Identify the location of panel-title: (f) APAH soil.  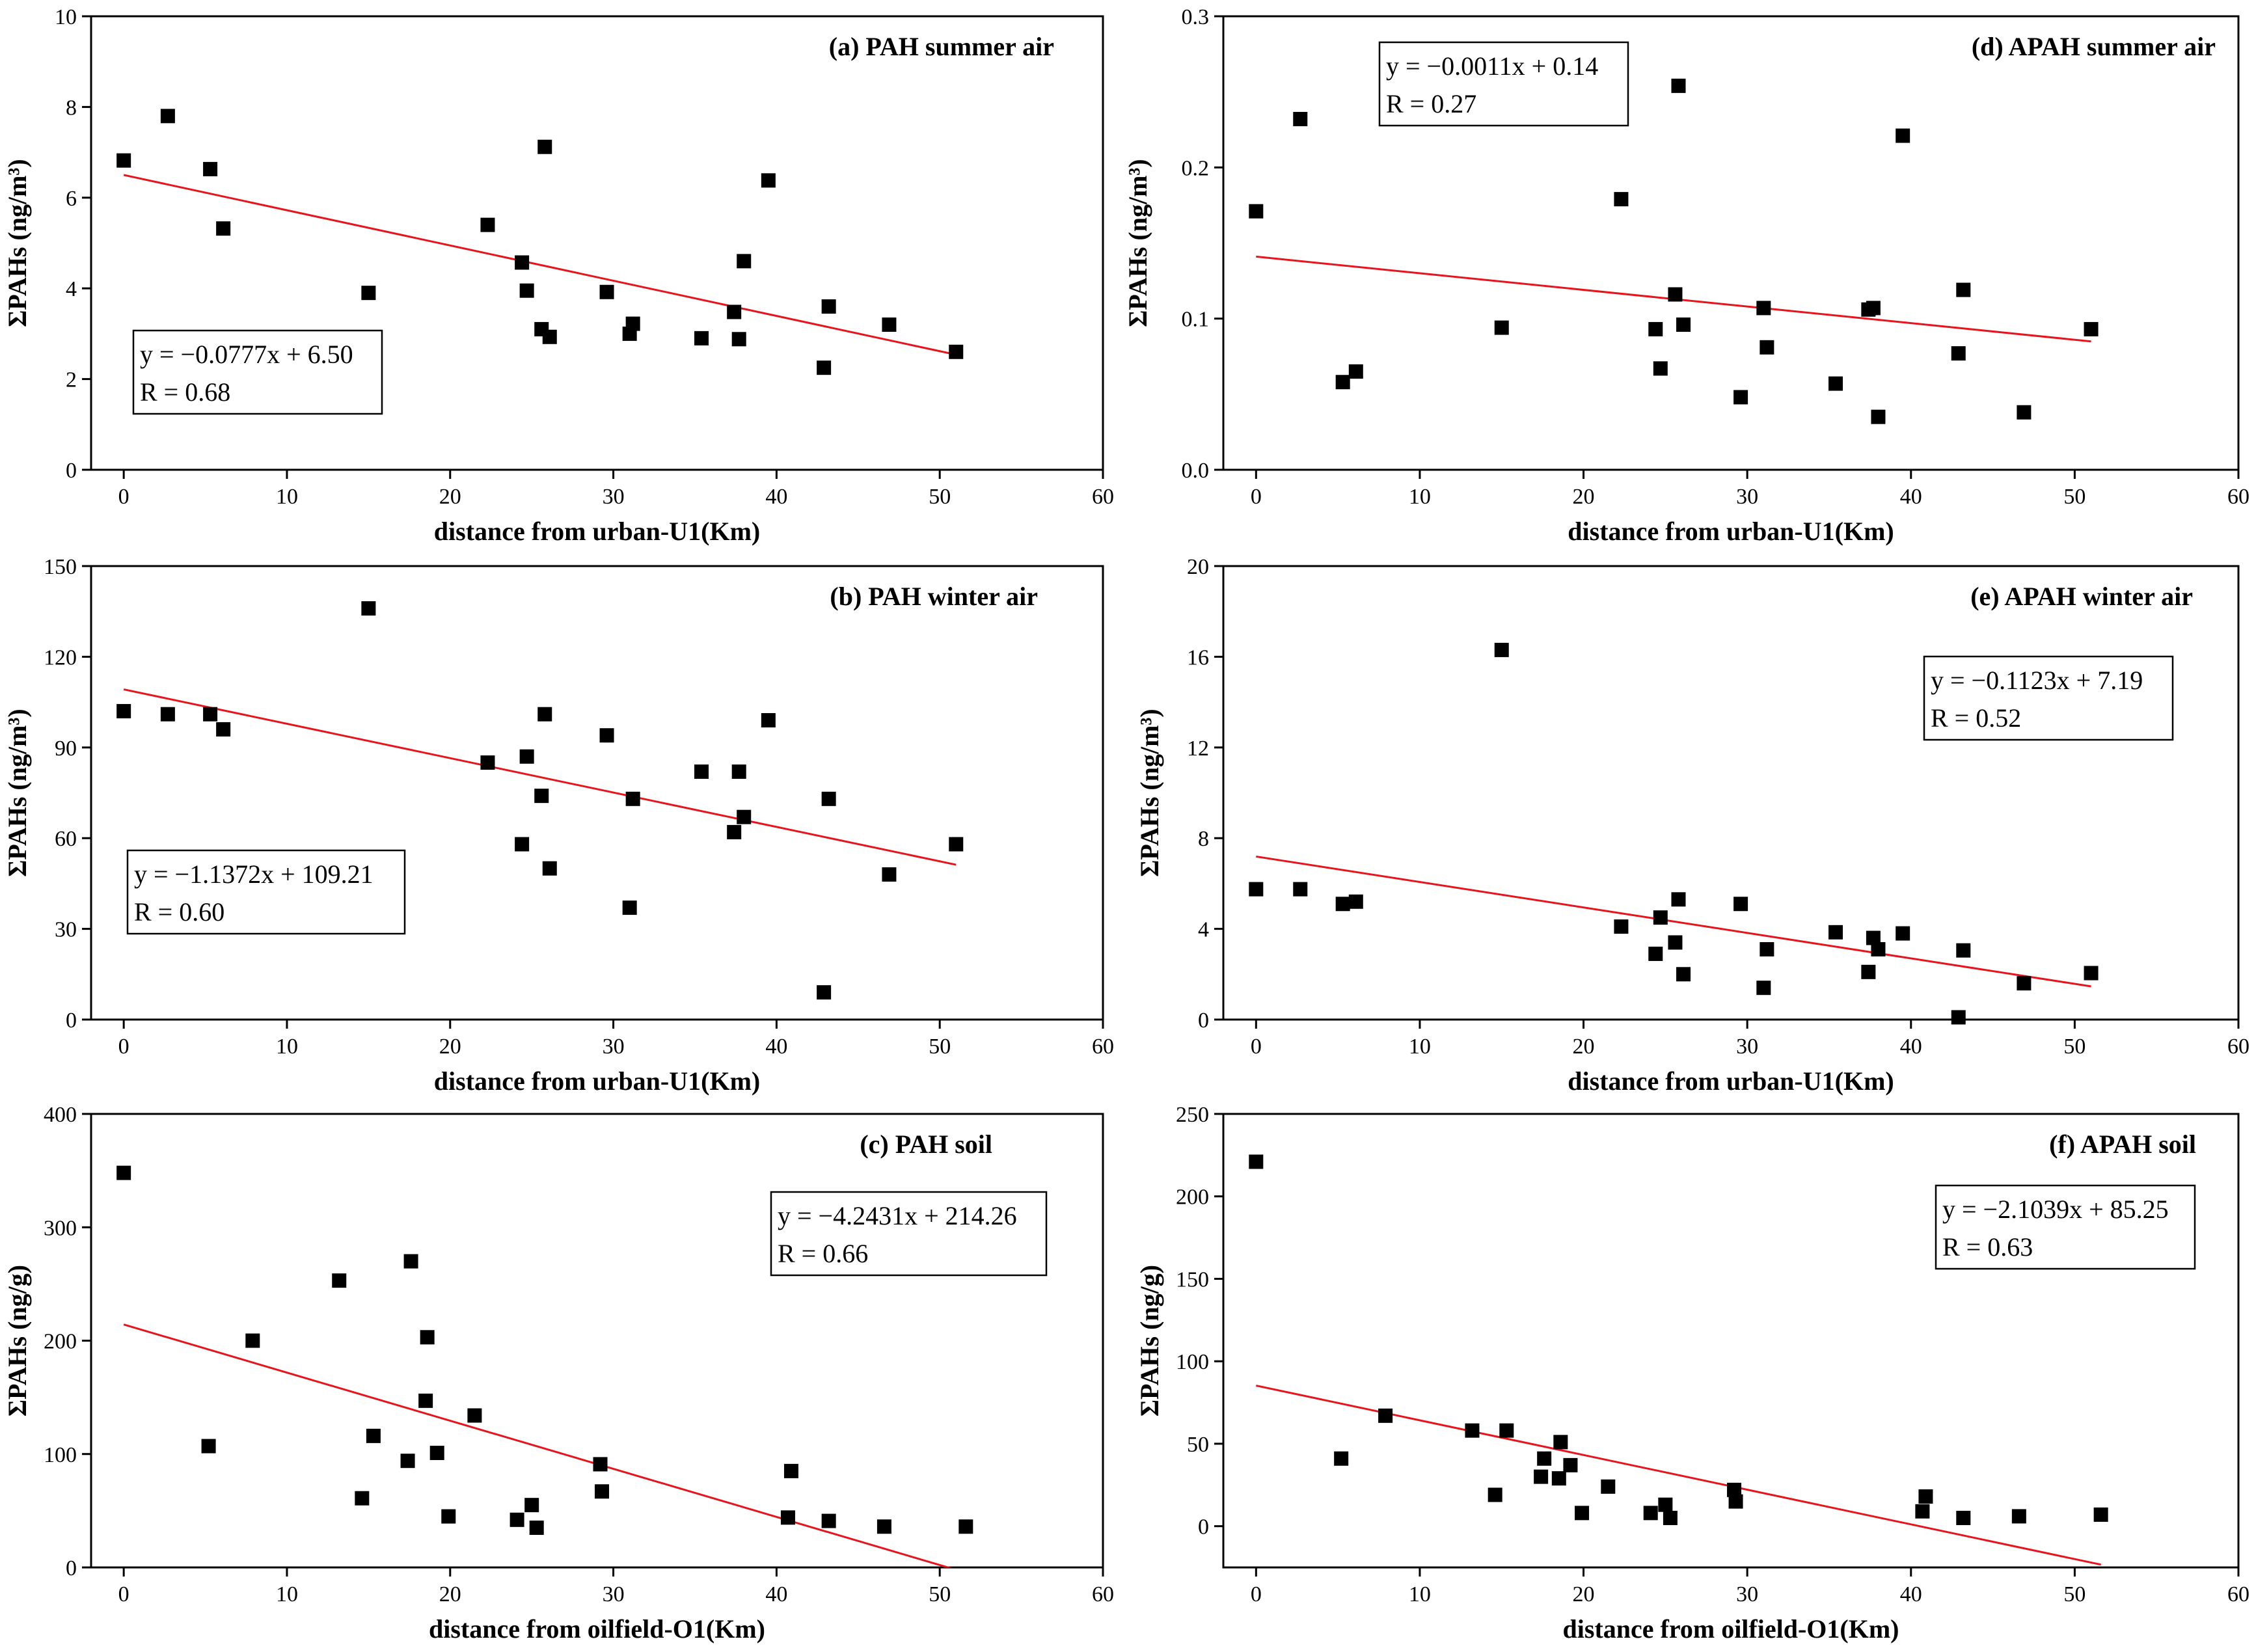
(2122, 1144).